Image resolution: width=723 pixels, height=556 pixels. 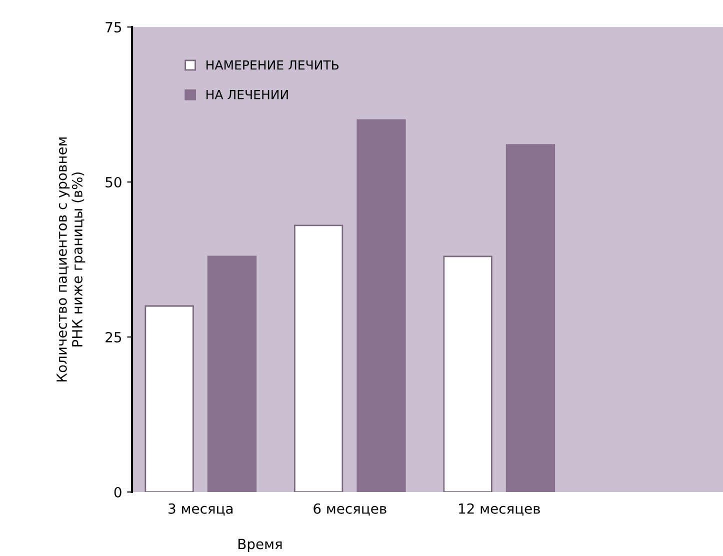 I want to click on x-tick-label: 6 месяцев, so click(x=350, y=509).